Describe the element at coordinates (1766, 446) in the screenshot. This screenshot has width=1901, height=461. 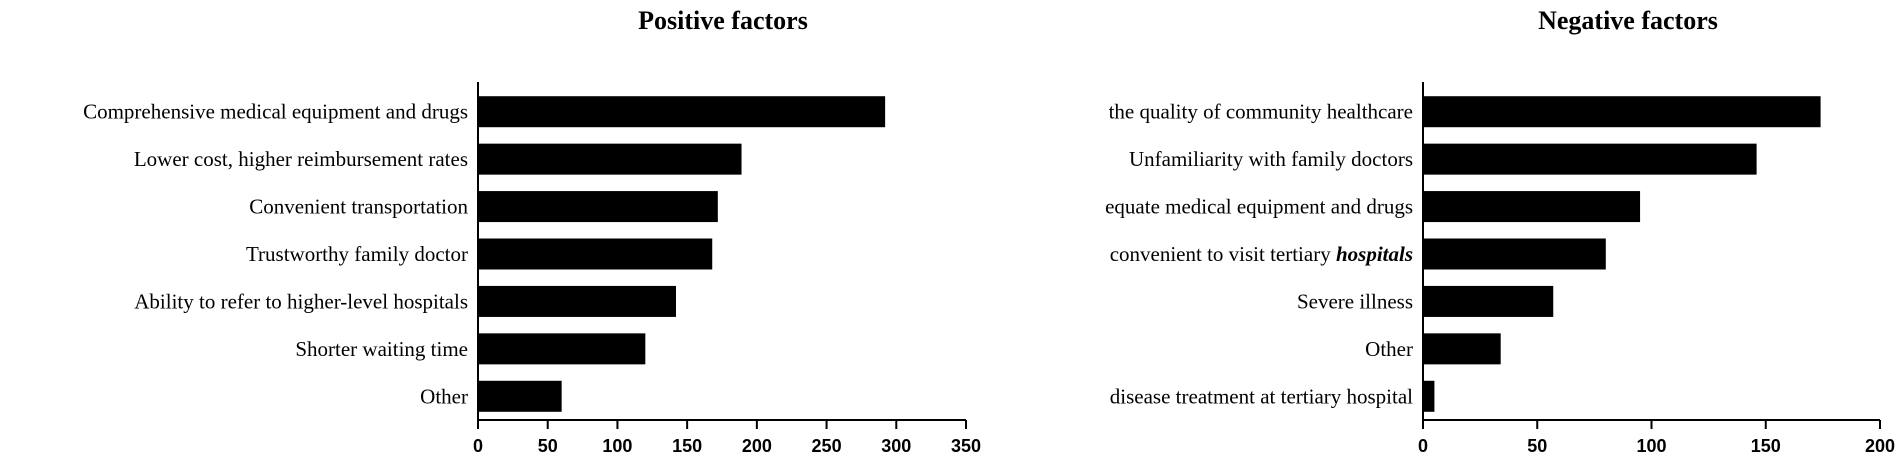
I see `negative-x-tick-label-3: 150` at that location.